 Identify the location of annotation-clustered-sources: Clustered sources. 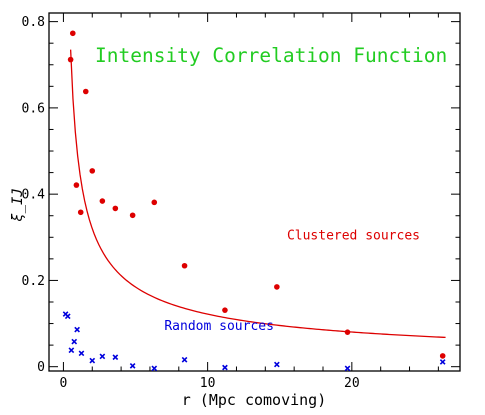
(353, 235).